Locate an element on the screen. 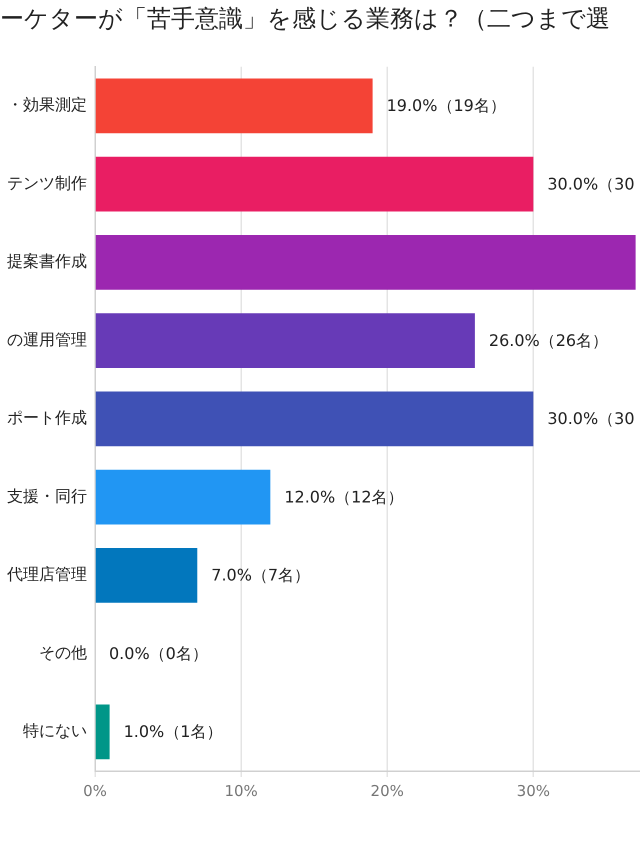 This screenshot has height=853, width=640. data-label: 1.0%（1名） is located at coordinates (173, 732).